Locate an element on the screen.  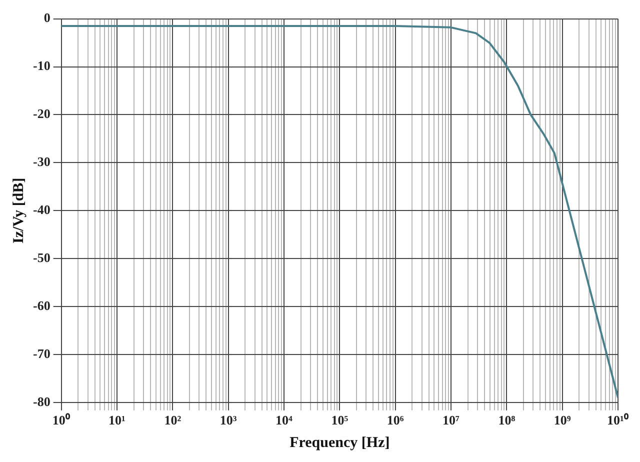
x-axis-title: Frequency [Hz] is located at coordinates (340, 442).